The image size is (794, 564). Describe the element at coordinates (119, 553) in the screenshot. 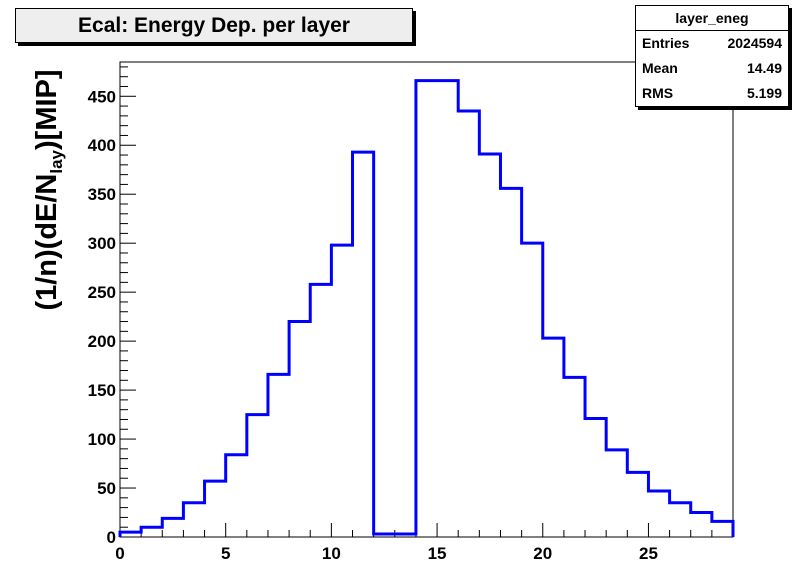

I see `x-tick-label: 0` at that location.